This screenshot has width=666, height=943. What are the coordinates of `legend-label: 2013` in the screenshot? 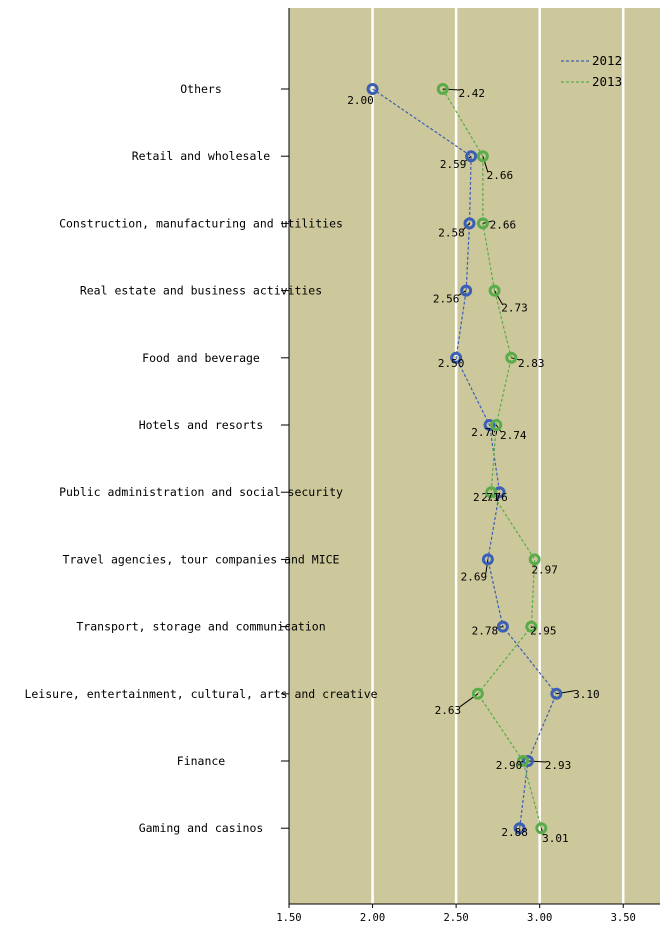 It's located at (607, 81).